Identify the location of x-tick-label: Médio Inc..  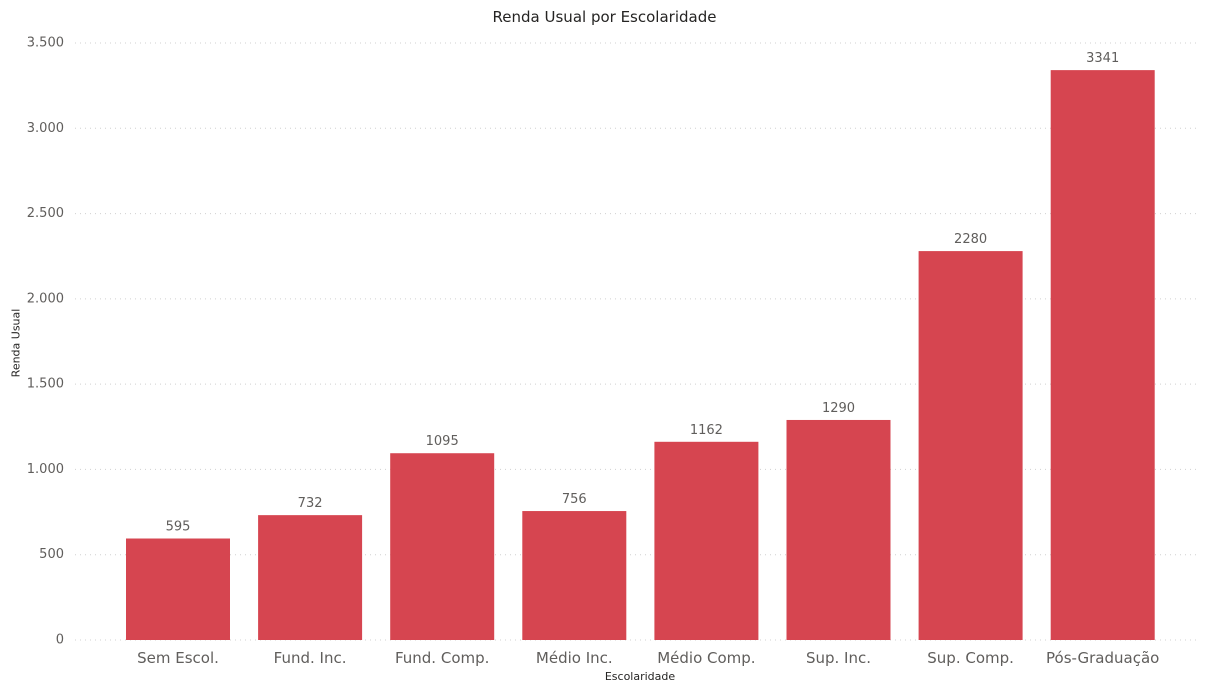
(574, 658).